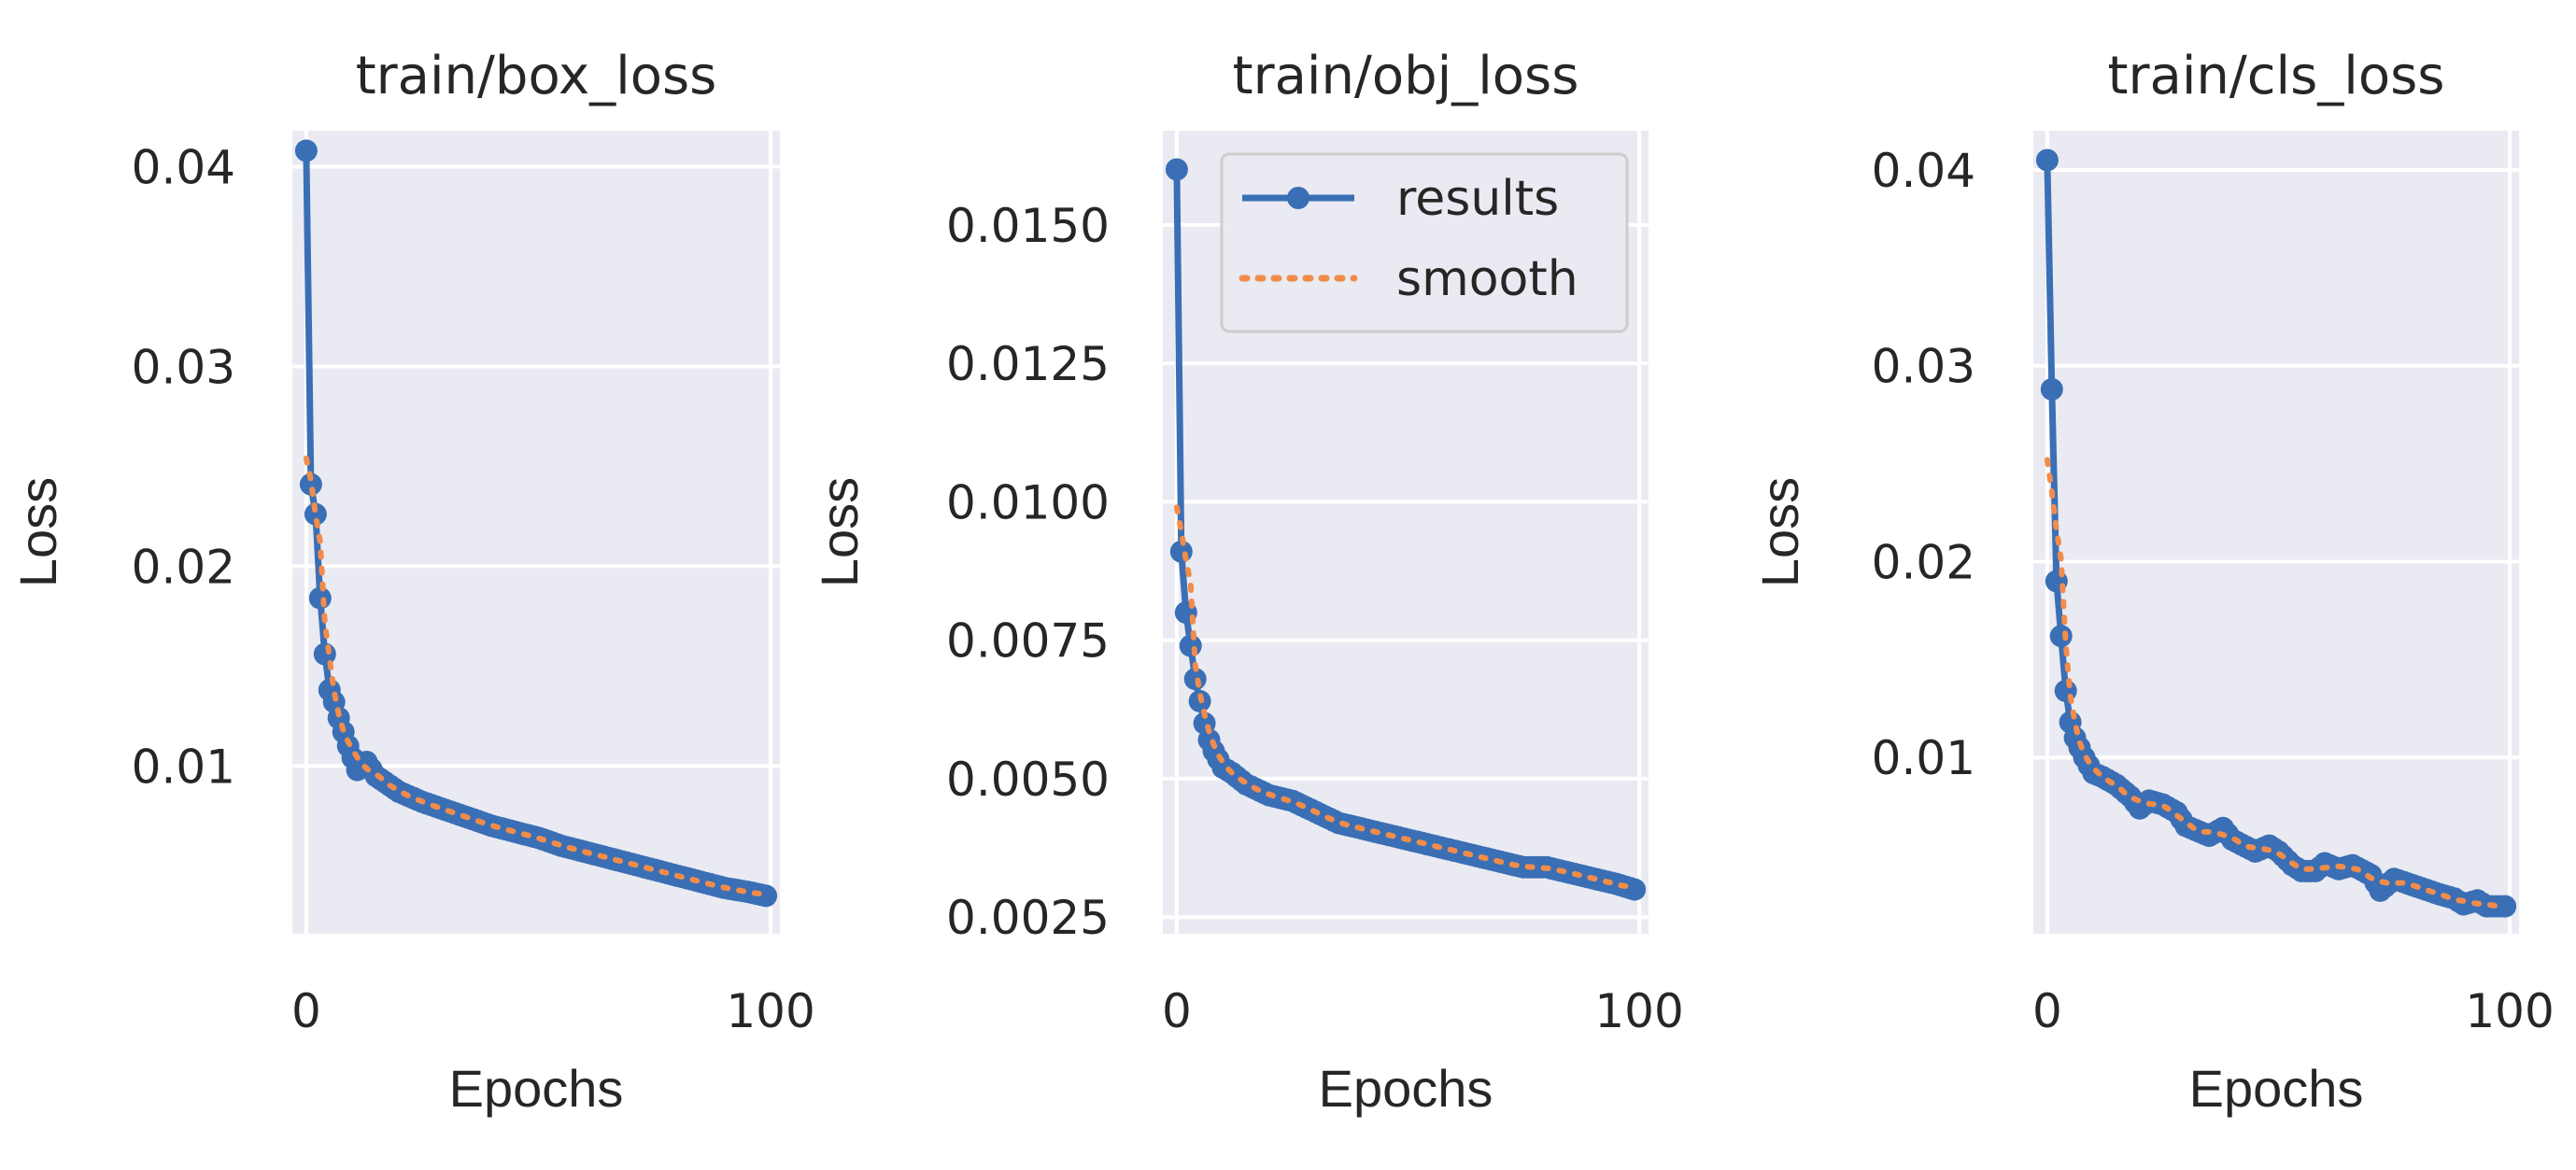  I want to click on y-tick-label: 0.0075, so click(1028, 641).